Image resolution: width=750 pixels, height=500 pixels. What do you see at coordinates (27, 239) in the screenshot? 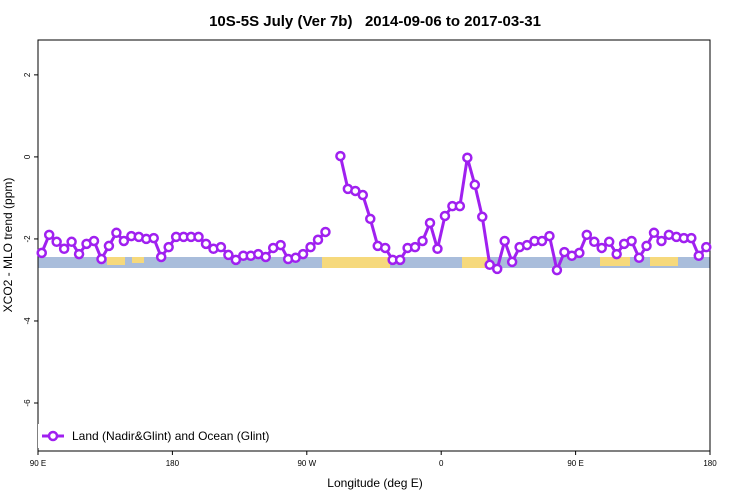
I see `y-tick-label: -2` at bounding box center [27, 239].